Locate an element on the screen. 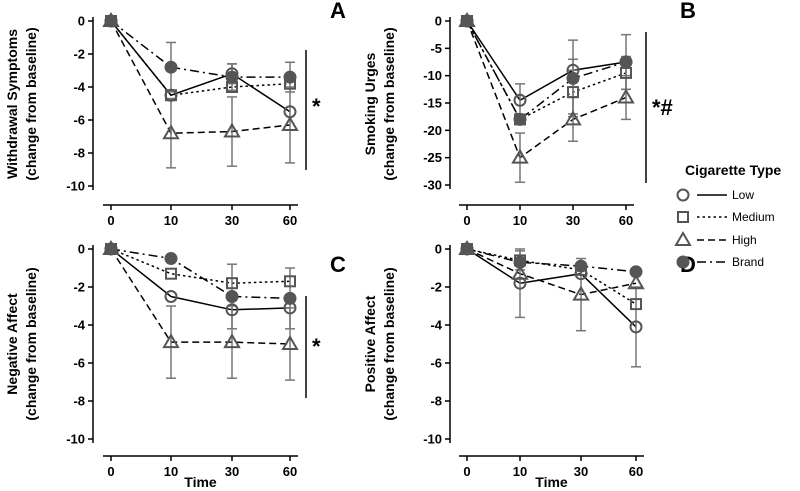  legend-label-medium: Medium is located at coordinates (753, 217).